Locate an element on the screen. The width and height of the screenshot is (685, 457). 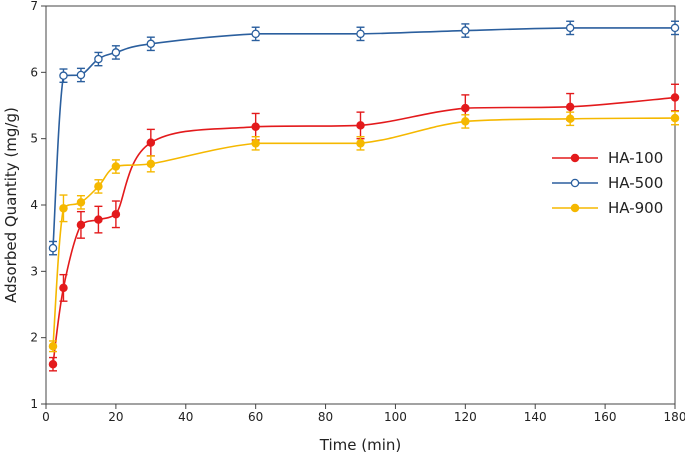
x-tick-label: 140 is located at coordinates (535, 417).